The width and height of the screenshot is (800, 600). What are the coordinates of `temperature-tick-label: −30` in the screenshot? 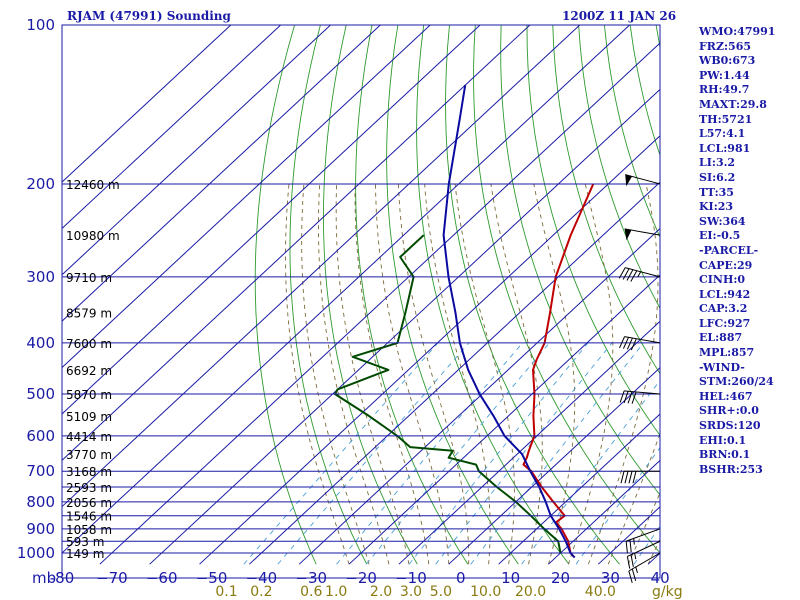 It's located at (311, 578).